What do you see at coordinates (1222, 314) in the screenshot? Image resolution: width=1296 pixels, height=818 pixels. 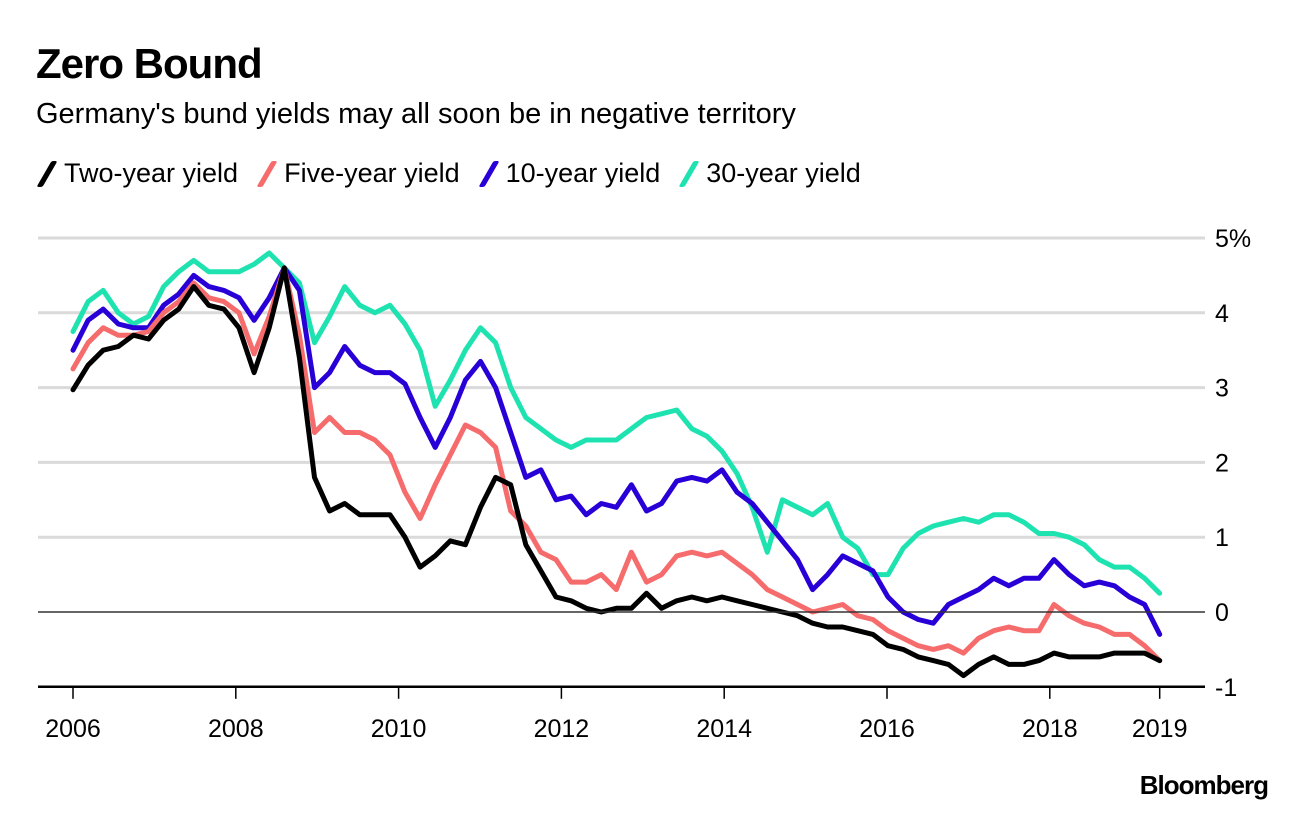 I see `y-tick-label: 4` at bounding box center [1222, 314].